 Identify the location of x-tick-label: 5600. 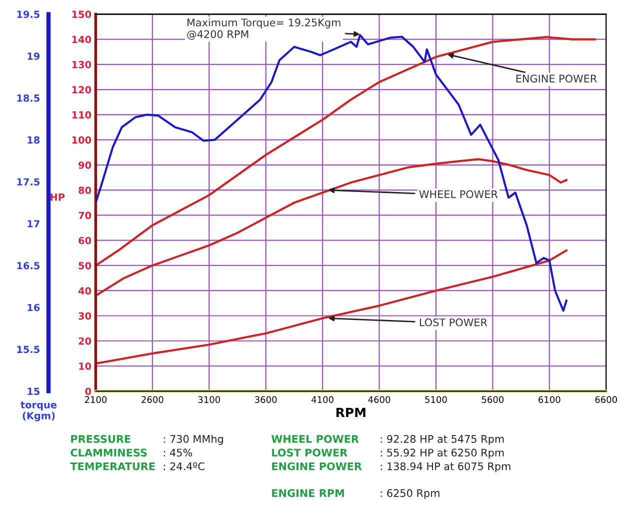
(493, 399).